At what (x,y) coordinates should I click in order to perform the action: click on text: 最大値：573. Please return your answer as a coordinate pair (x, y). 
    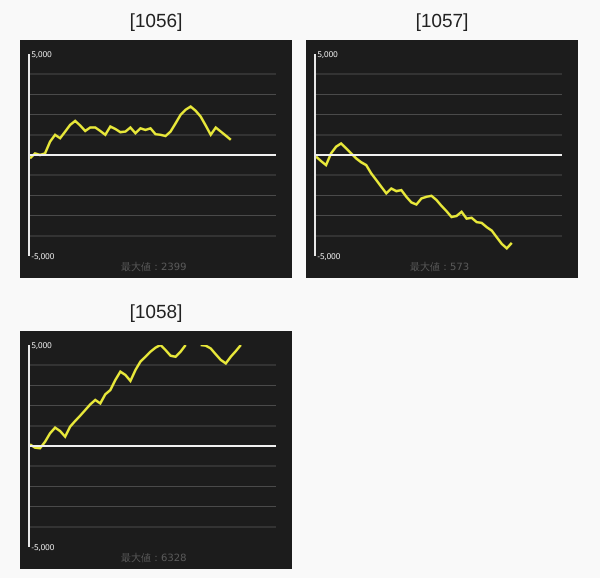
    Looking at the image, I should click on (440, 267).